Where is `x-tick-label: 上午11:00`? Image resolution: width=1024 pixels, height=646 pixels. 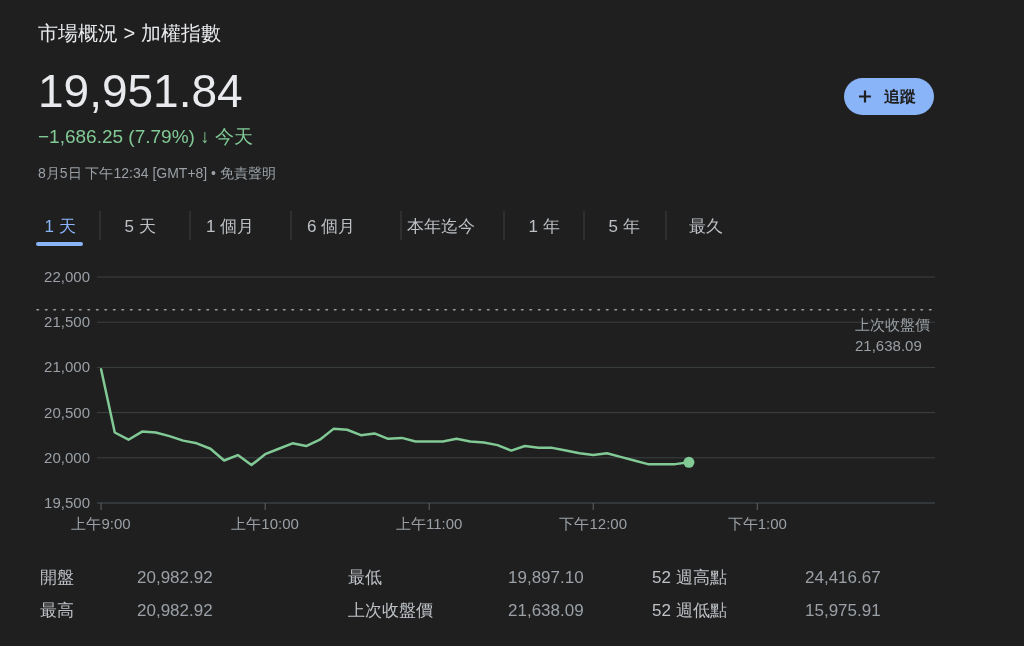
x-tick-label: 上午11:00 is located at coordinates (429, 523).